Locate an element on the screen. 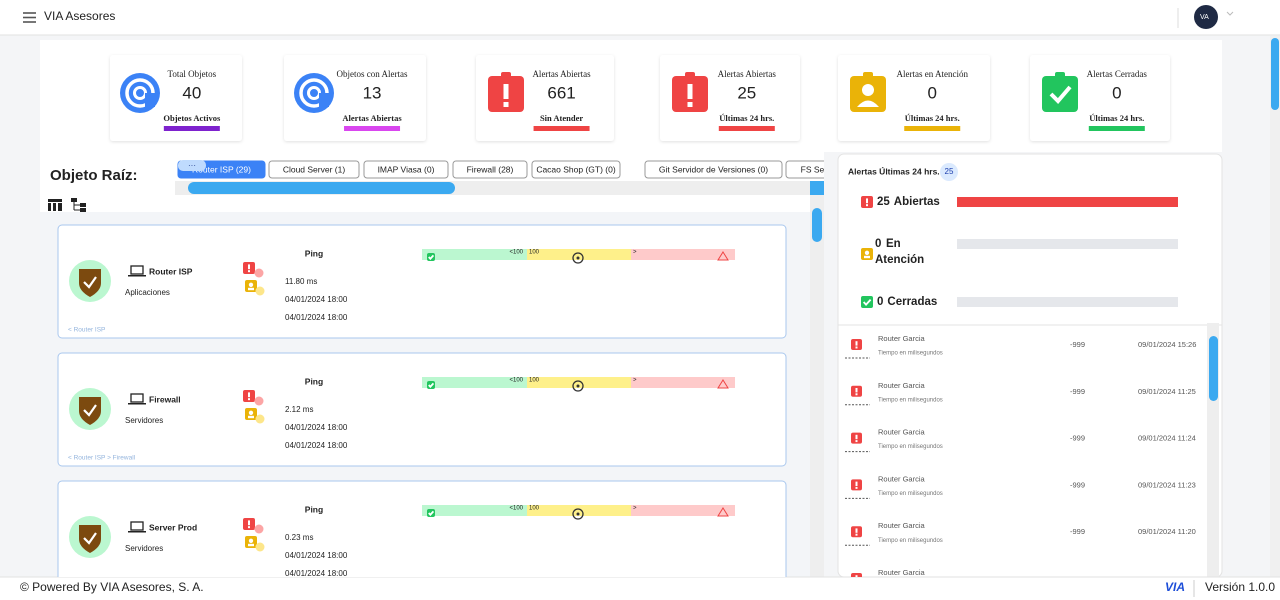 The image size is (1280, 600). scale-label: <100 is located at coordinates (516, 381).